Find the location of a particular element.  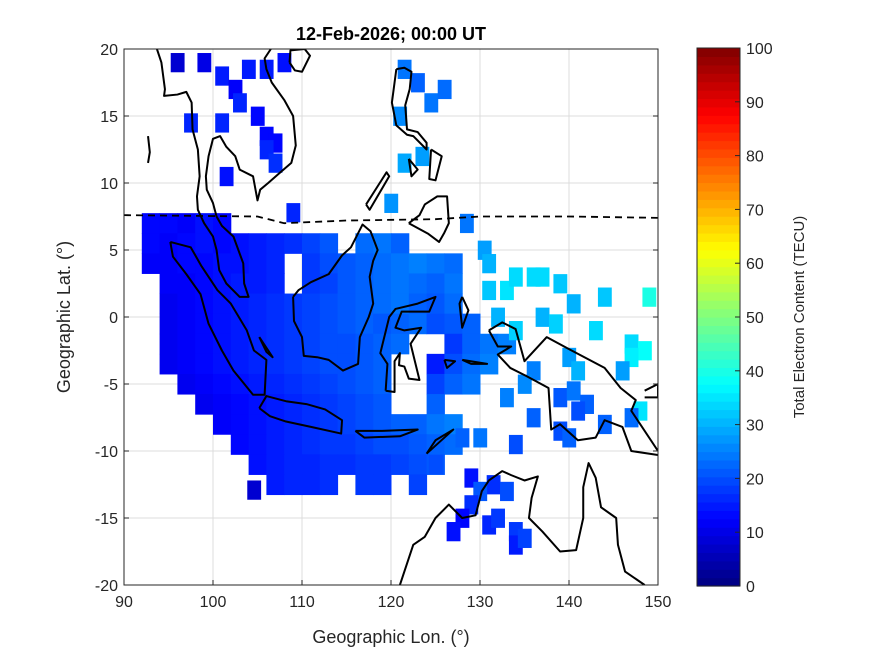

y-axis-label: Geographic Lat. (°) is located at coordinates (64, 317).